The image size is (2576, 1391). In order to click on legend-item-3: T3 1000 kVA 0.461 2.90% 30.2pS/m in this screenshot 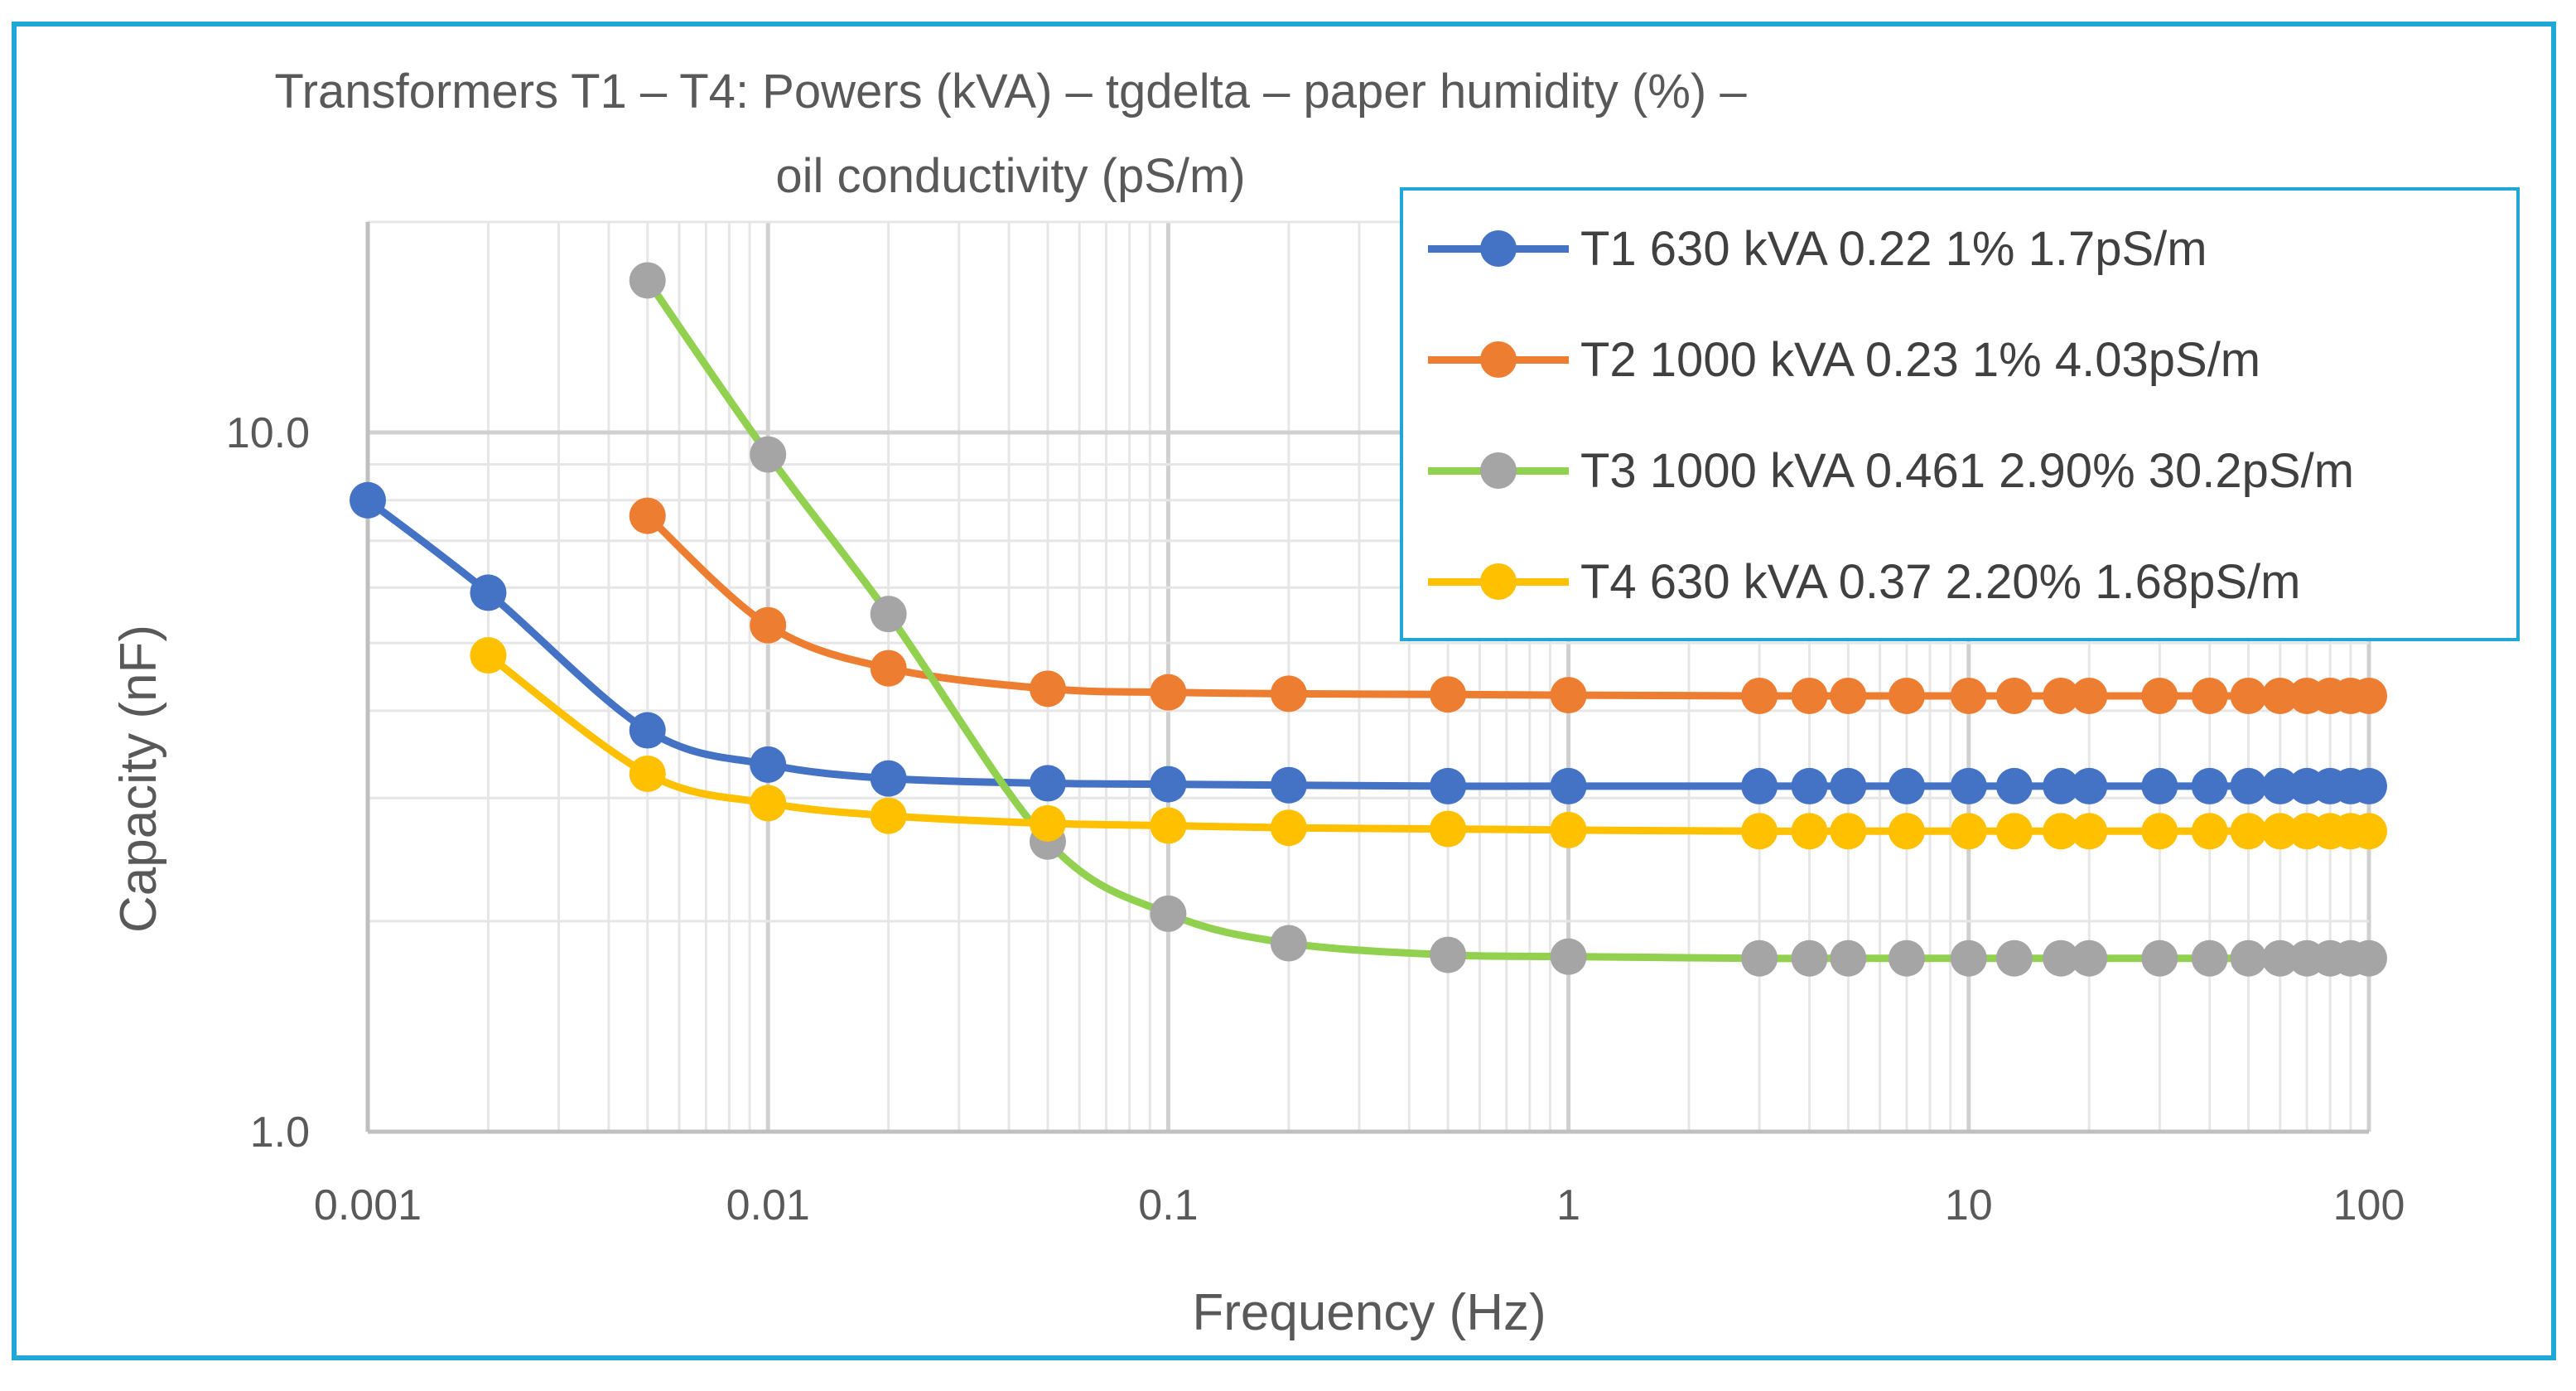, I will do `click(1891, 471)`.